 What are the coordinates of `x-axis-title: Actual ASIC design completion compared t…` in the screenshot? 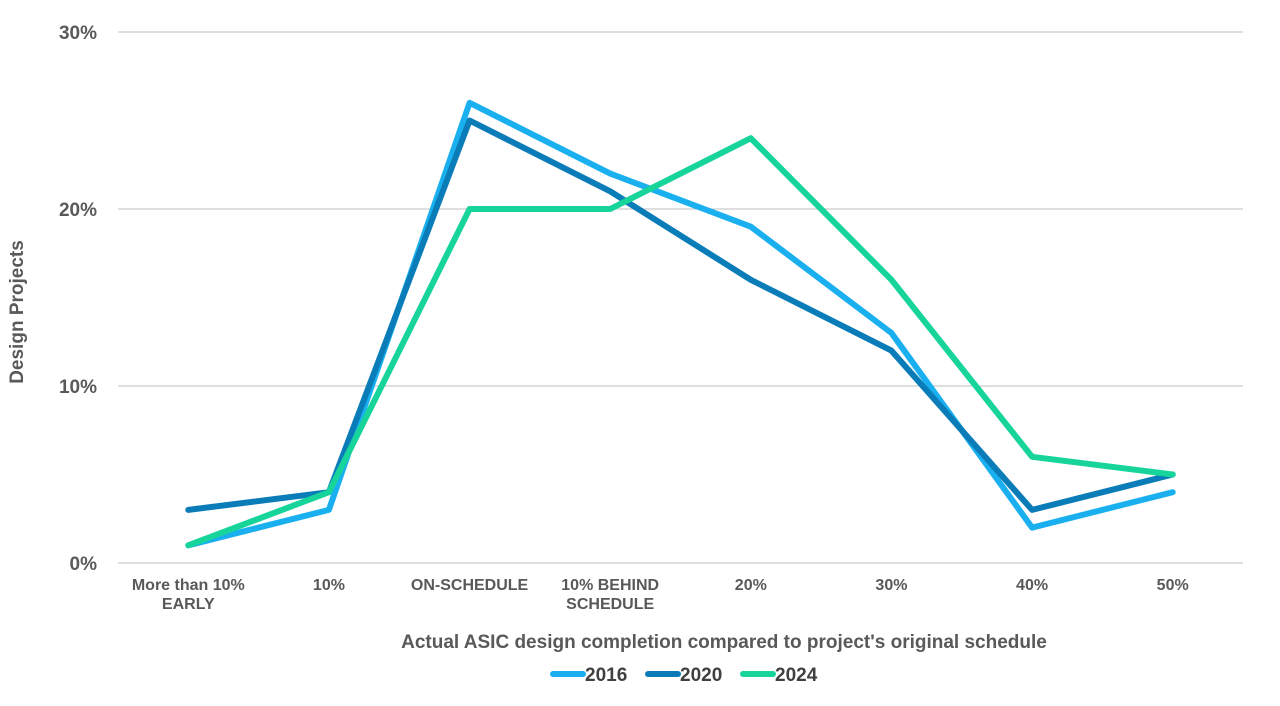 It's located at (724, 642).